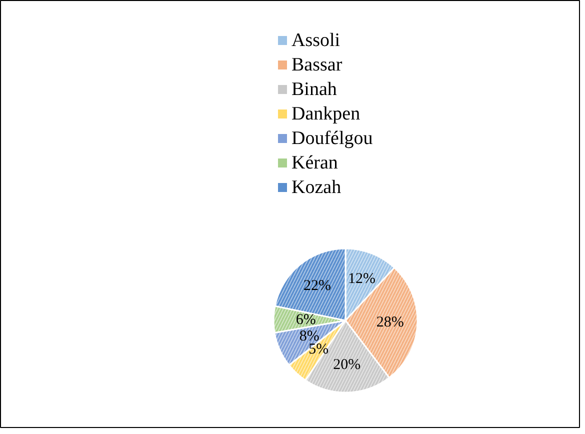 The height and width of the screenshot is (434, 585). I want to click on legend-label: Assoli, so click(316, 40).